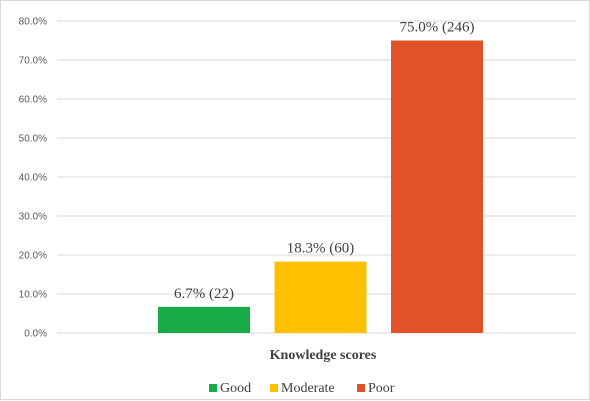 The height and width of the screenshot is (401, 590). I want to click on legend: Good Moderate Poor, so click(302, 388).